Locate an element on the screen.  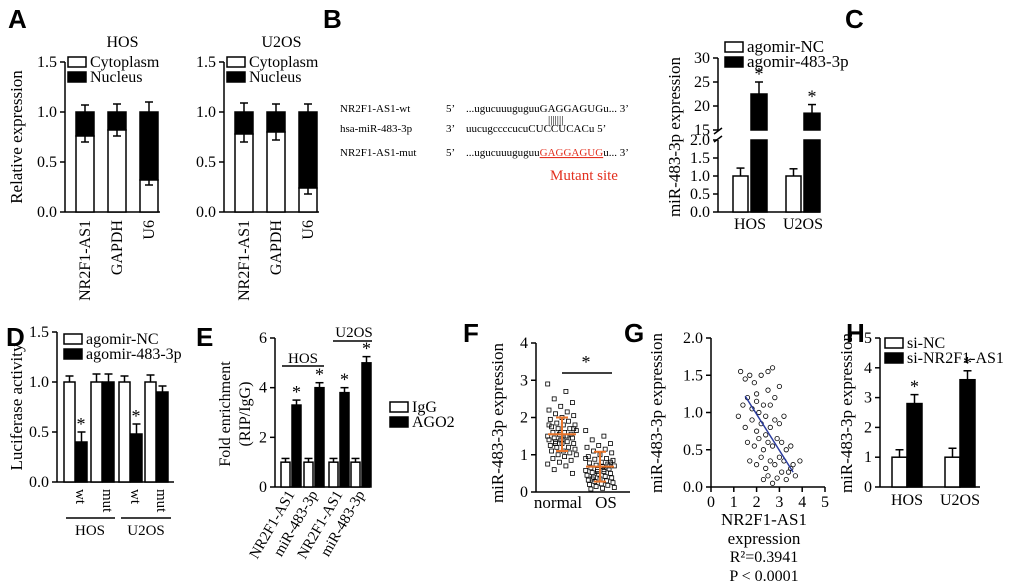
e-y-tick-label: 0 is located at coordinates (263, 487).